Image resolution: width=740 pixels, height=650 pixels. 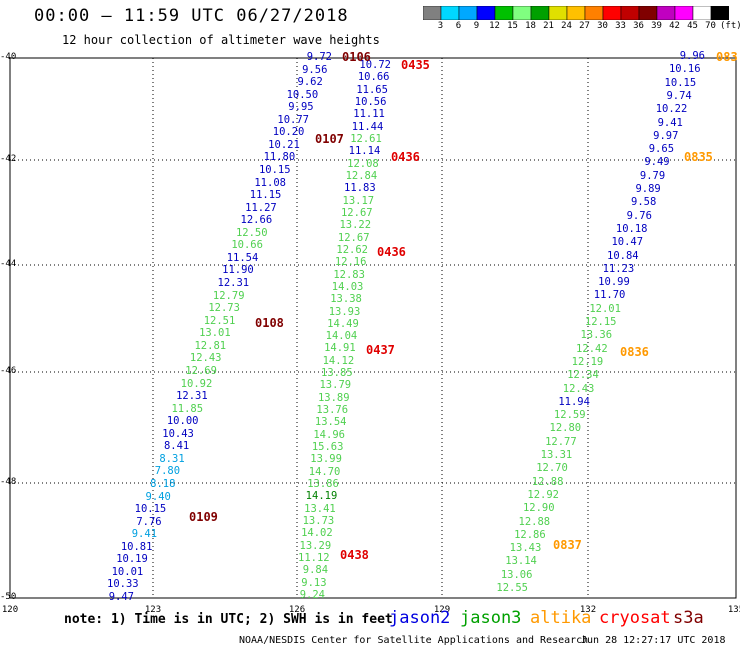 I want to click on wave-height-value: 14.19, so click(x=321, y=496).